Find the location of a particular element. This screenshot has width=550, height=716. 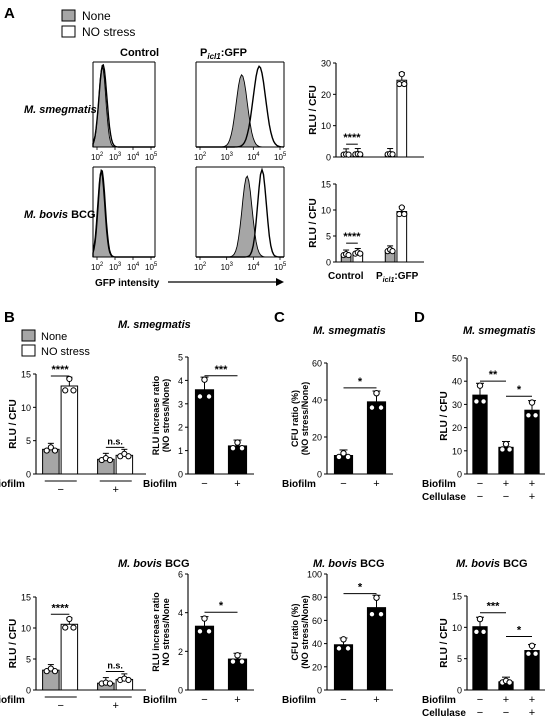

chart-xtick-biofilm: − is located at coordinates (480, 484).